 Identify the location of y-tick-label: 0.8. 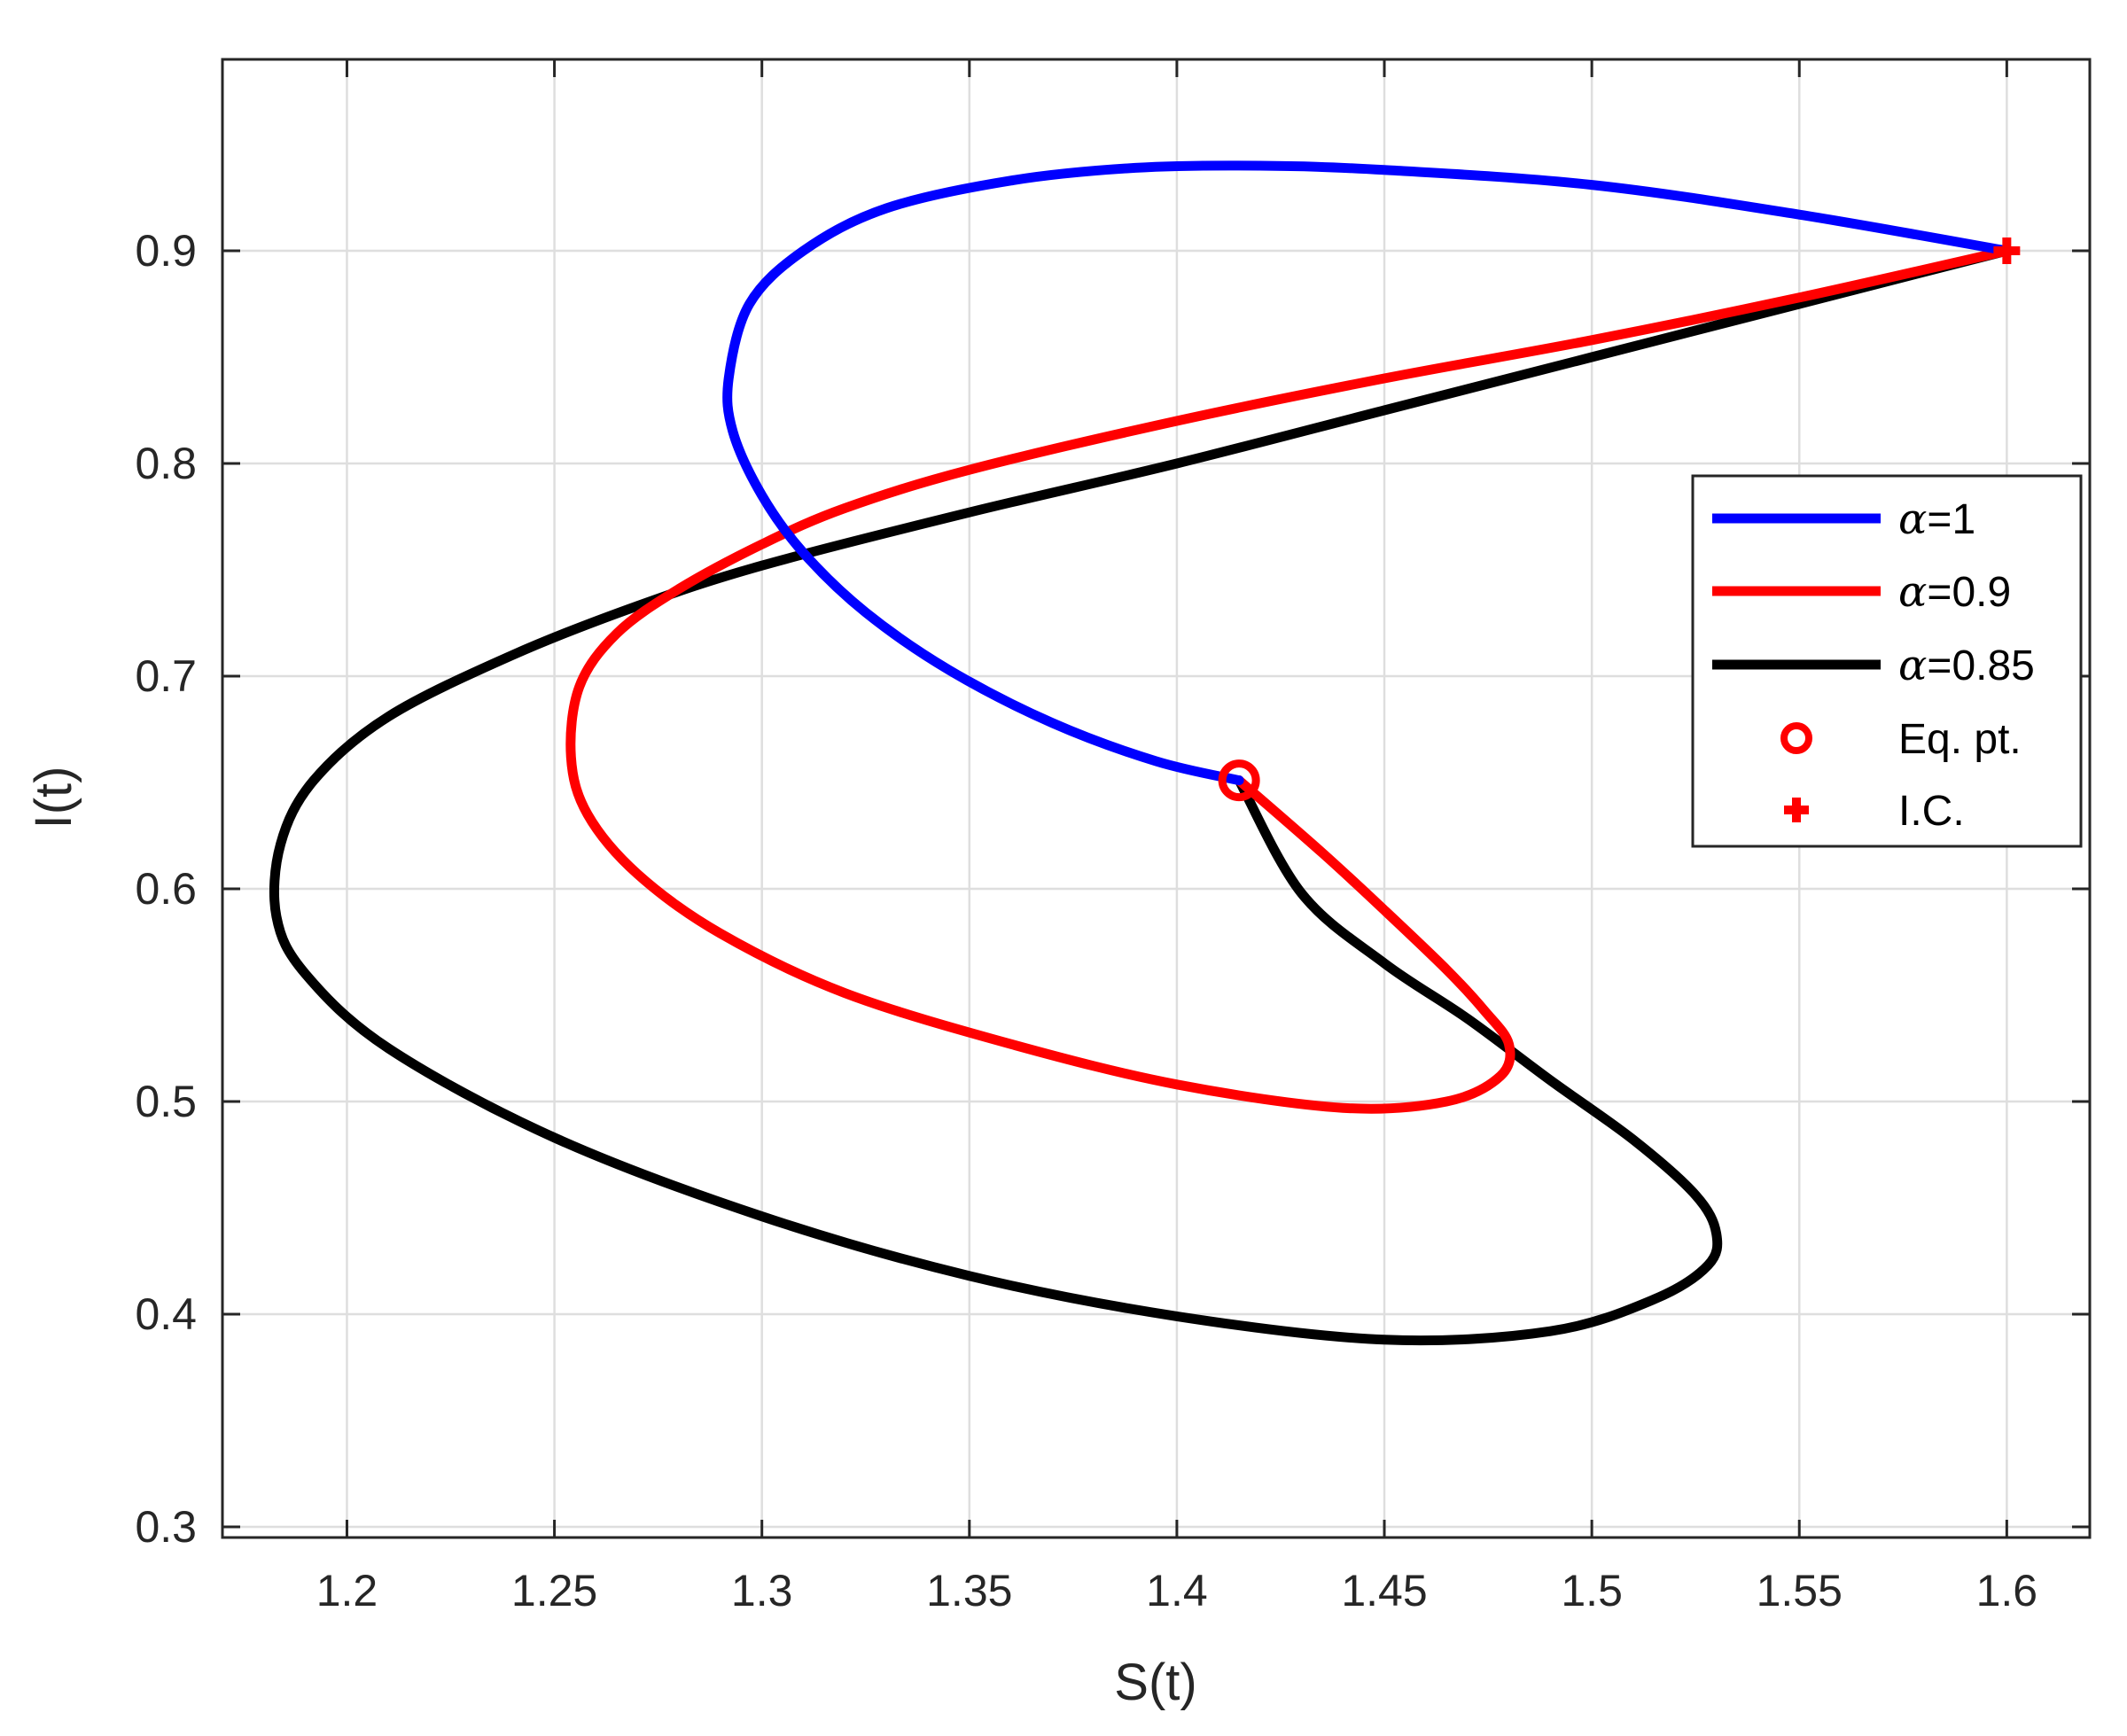
(166, 463).